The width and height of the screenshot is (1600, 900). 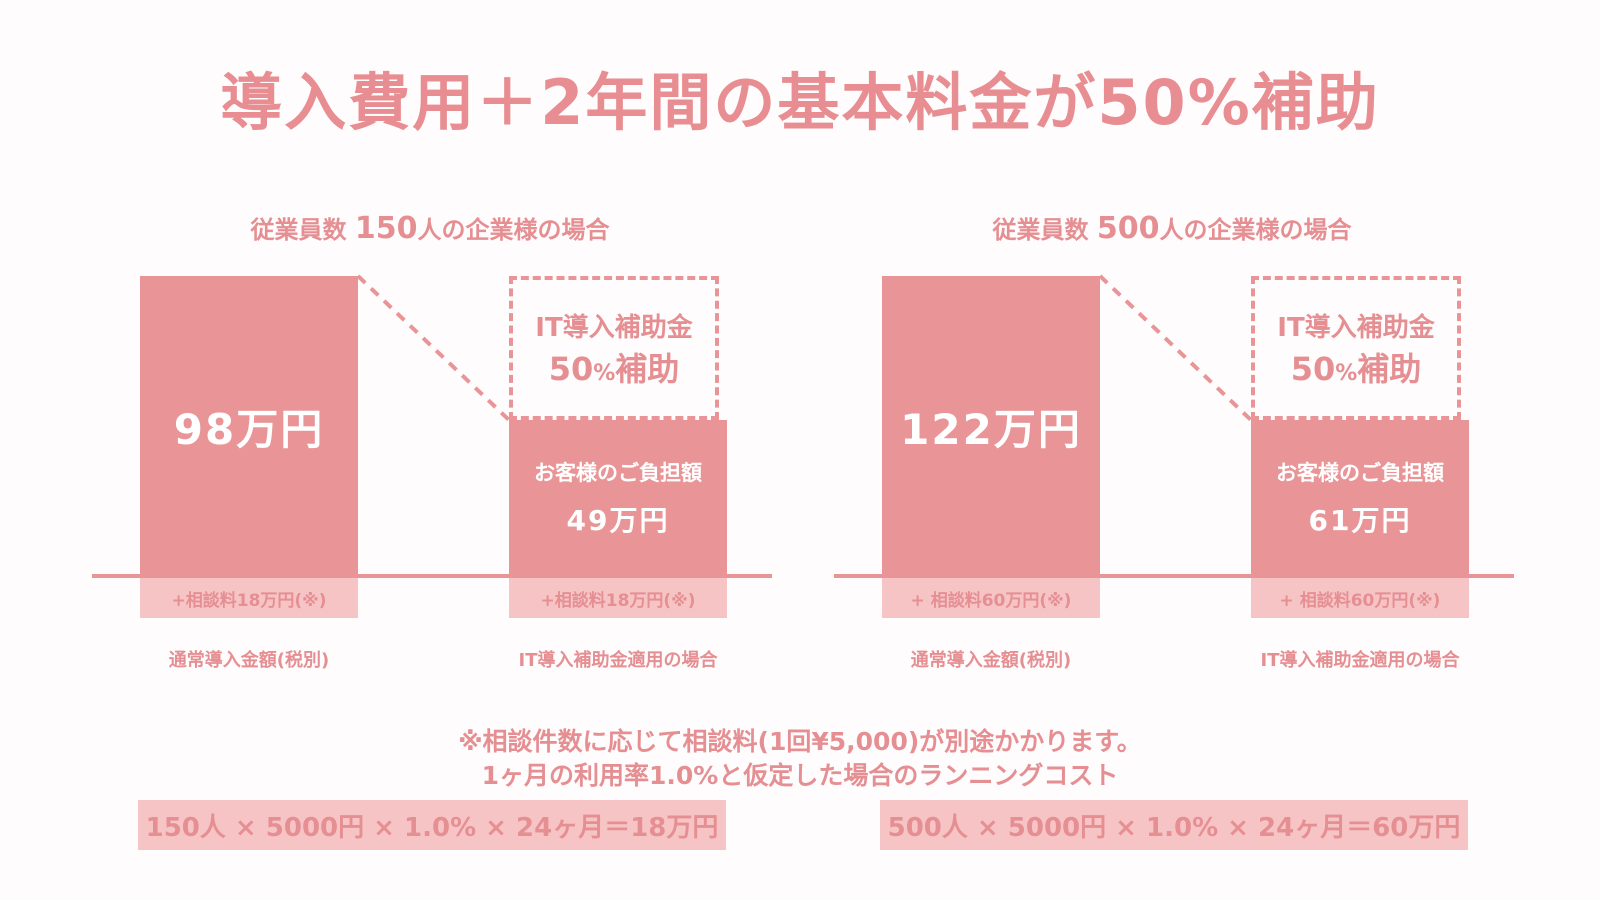 I want to click on panel-heading: 従業員数 500人の企業様の場合, so click(x=1172, y=228).